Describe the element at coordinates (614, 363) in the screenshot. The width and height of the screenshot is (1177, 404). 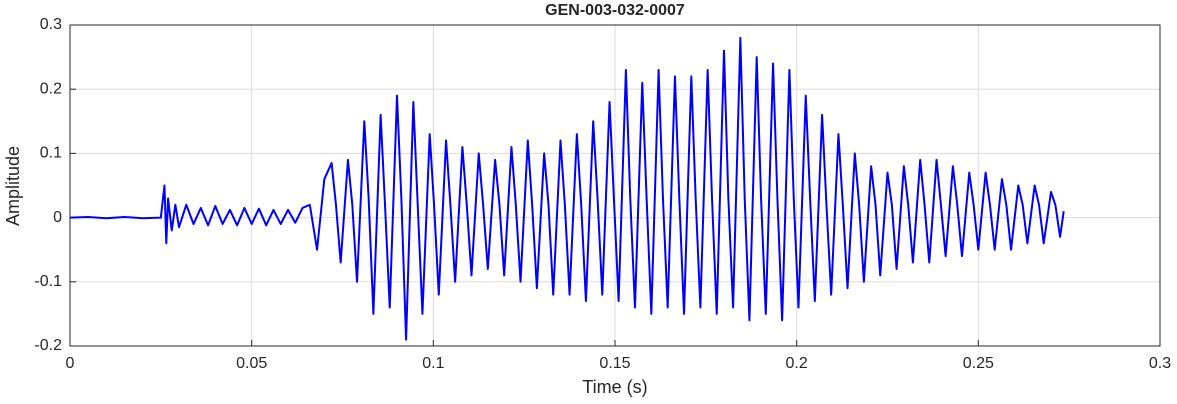
I see `x-tick-label: 0.15` at that location.